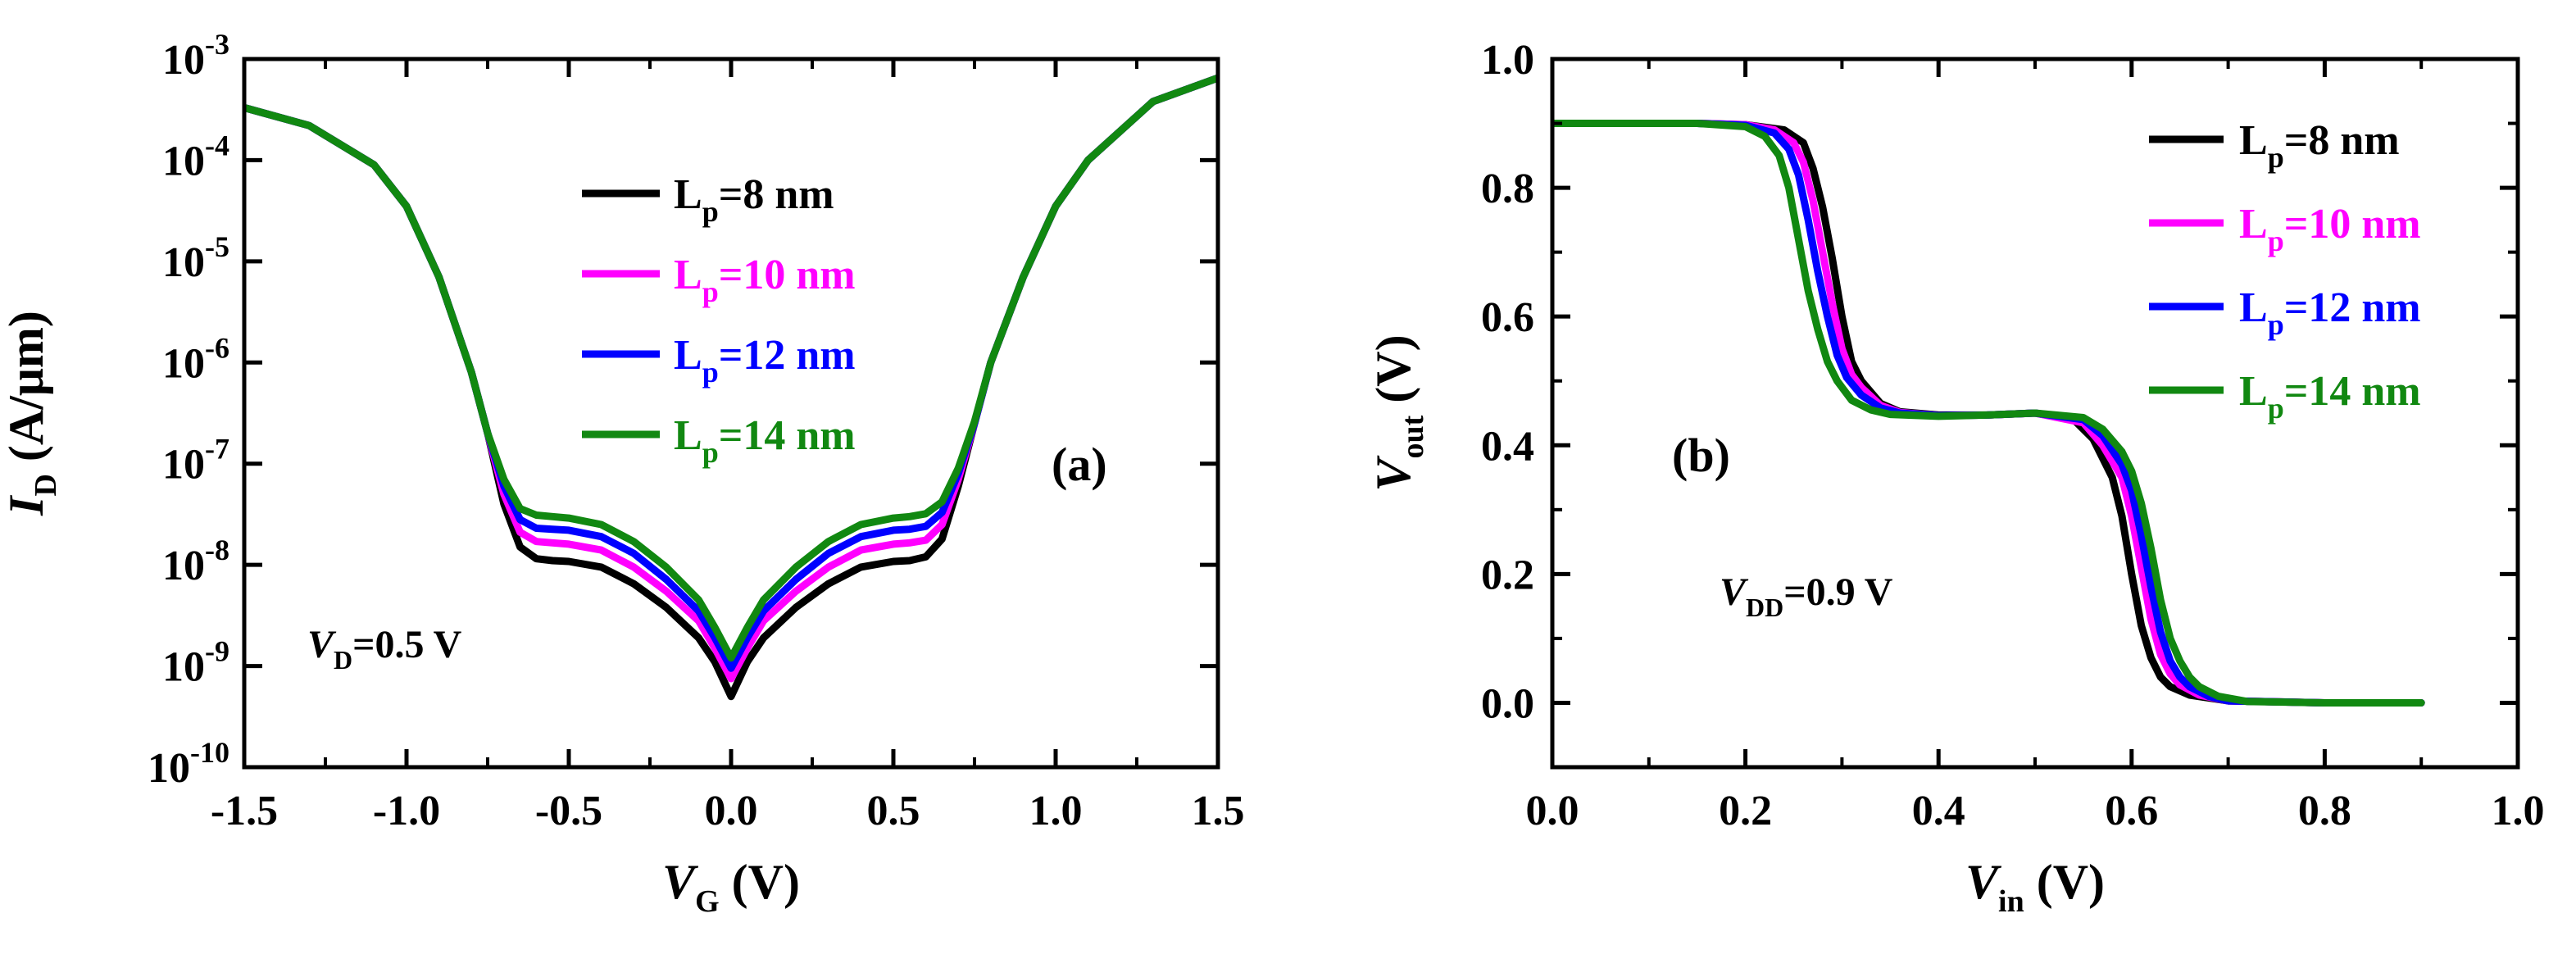  I want to click on x-axis-title: VG (V), so click(731, 887).